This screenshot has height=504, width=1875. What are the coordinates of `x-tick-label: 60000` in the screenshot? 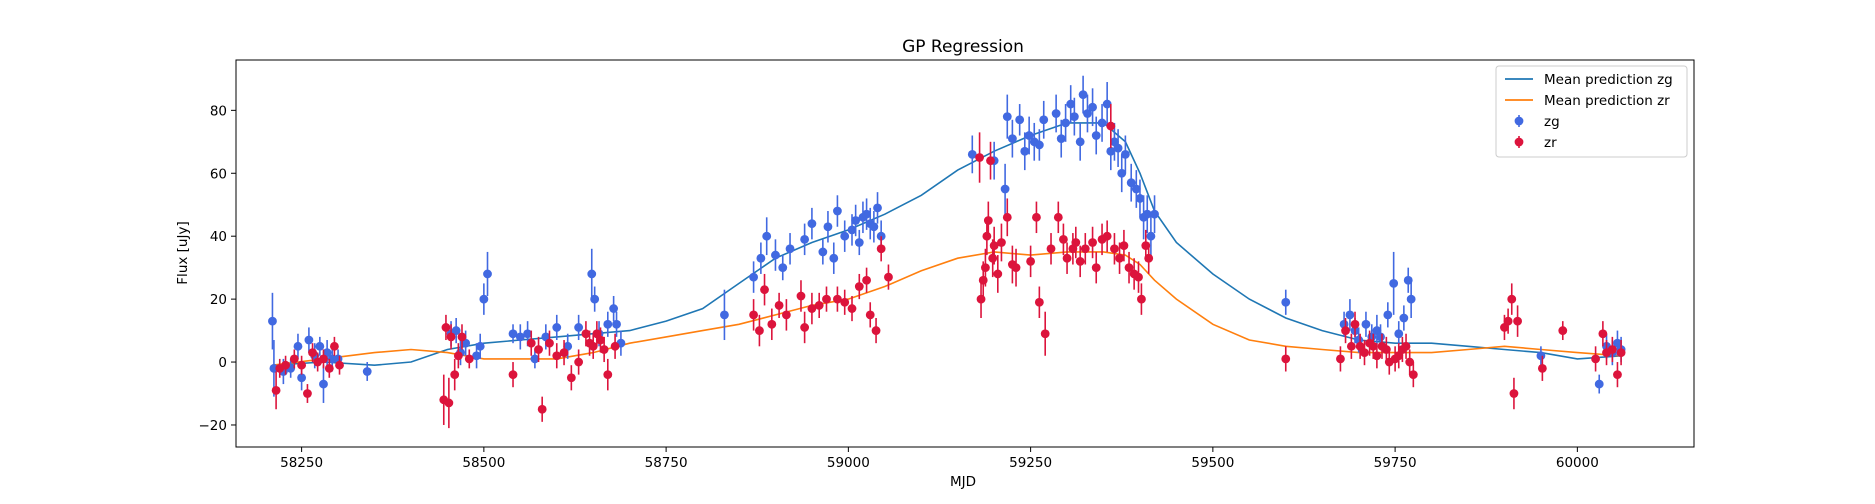 It's located at (1577, 463).